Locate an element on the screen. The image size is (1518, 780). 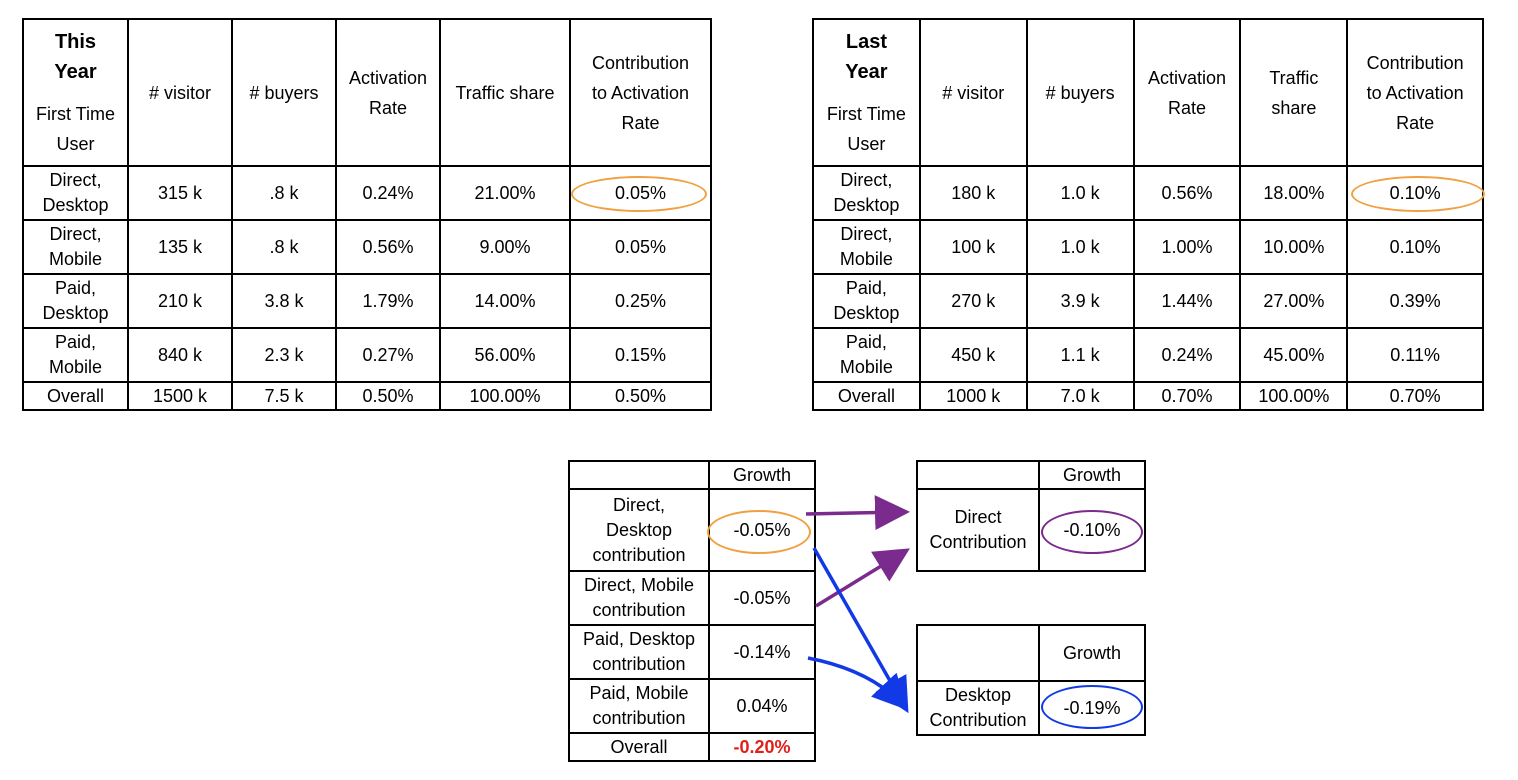
corner-cell: This Year First Time User is located at coordinates (75, 92).